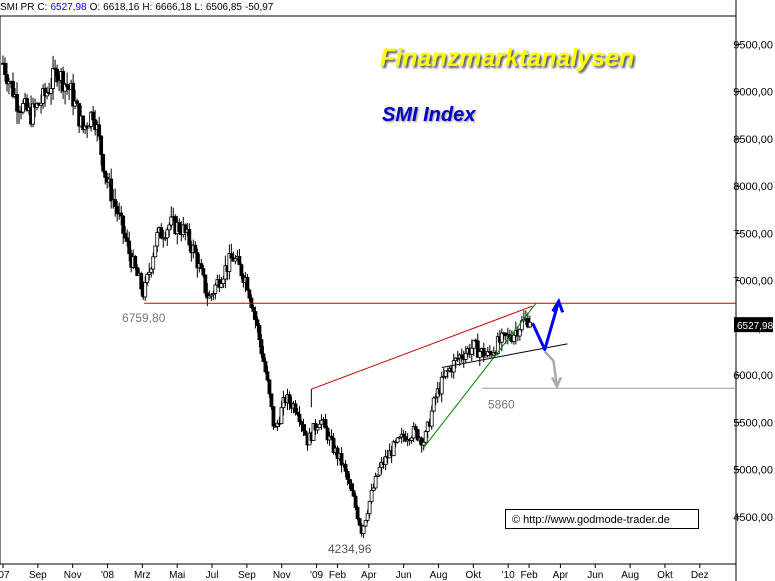  What do you see at coordinates (546, 326) in the screenshot?
I see `projection-up-path` at bounding box center [546, 326].